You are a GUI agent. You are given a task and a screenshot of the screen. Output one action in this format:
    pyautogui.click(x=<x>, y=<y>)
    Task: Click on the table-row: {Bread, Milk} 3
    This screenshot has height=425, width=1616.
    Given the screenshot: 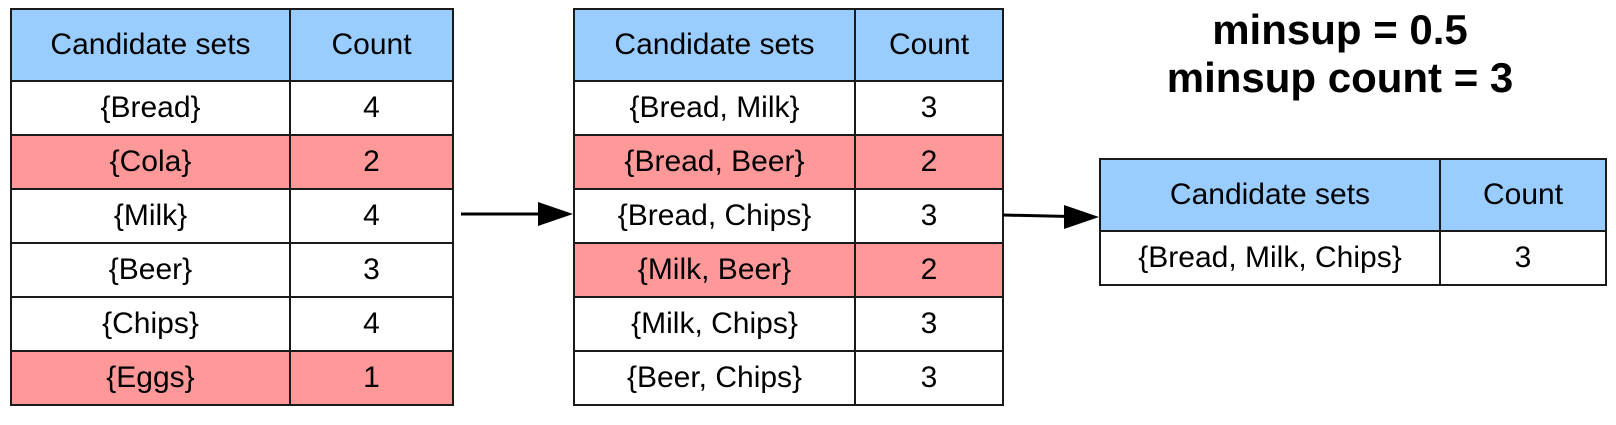 What is the action you would take?
    pyautogui.click(x=788, y=108)
    